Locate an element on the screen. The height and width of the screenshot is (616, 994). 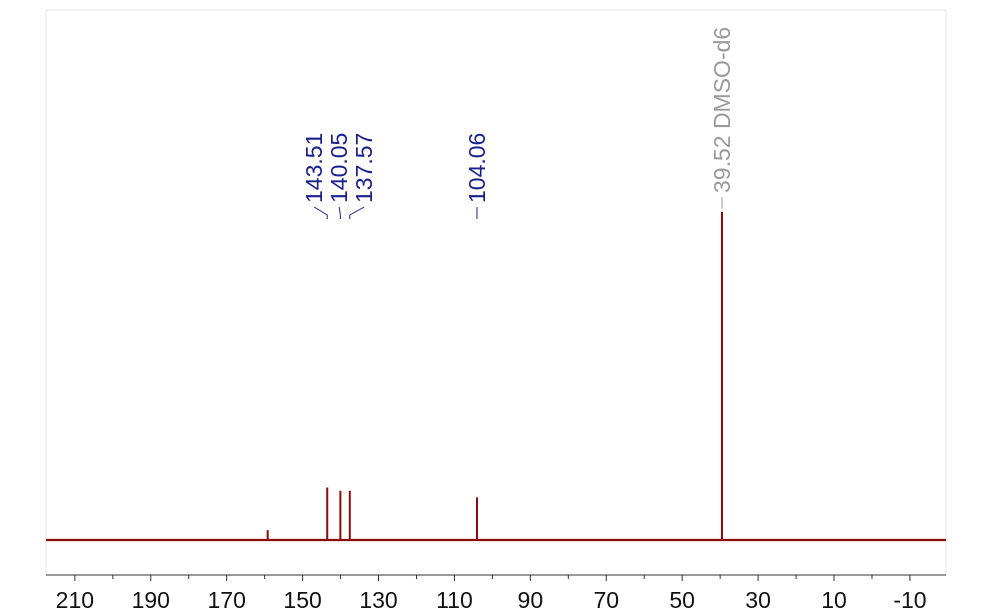
x-tick-label: 130 is located at coordinates (378, 600).